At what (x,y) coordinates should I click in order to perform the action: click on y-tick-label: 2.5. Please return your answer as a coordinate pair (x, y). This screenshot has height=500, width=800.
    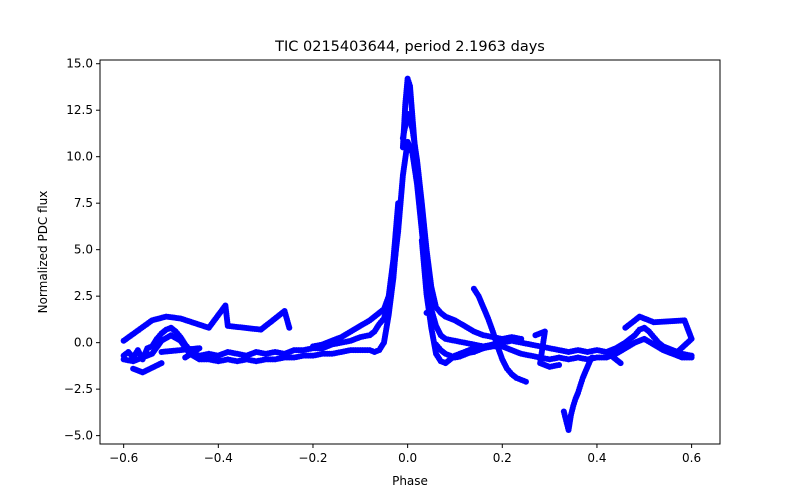
    Looking at the image, I should click on (83, 296).